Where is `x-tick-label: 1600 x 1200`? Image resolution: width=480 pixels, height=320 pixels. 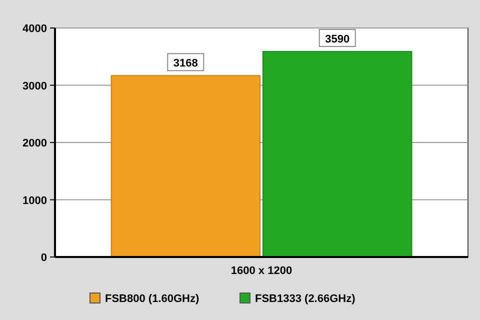
x-tick-label: 1600 x 1200 is located at coordinates (261, 271).